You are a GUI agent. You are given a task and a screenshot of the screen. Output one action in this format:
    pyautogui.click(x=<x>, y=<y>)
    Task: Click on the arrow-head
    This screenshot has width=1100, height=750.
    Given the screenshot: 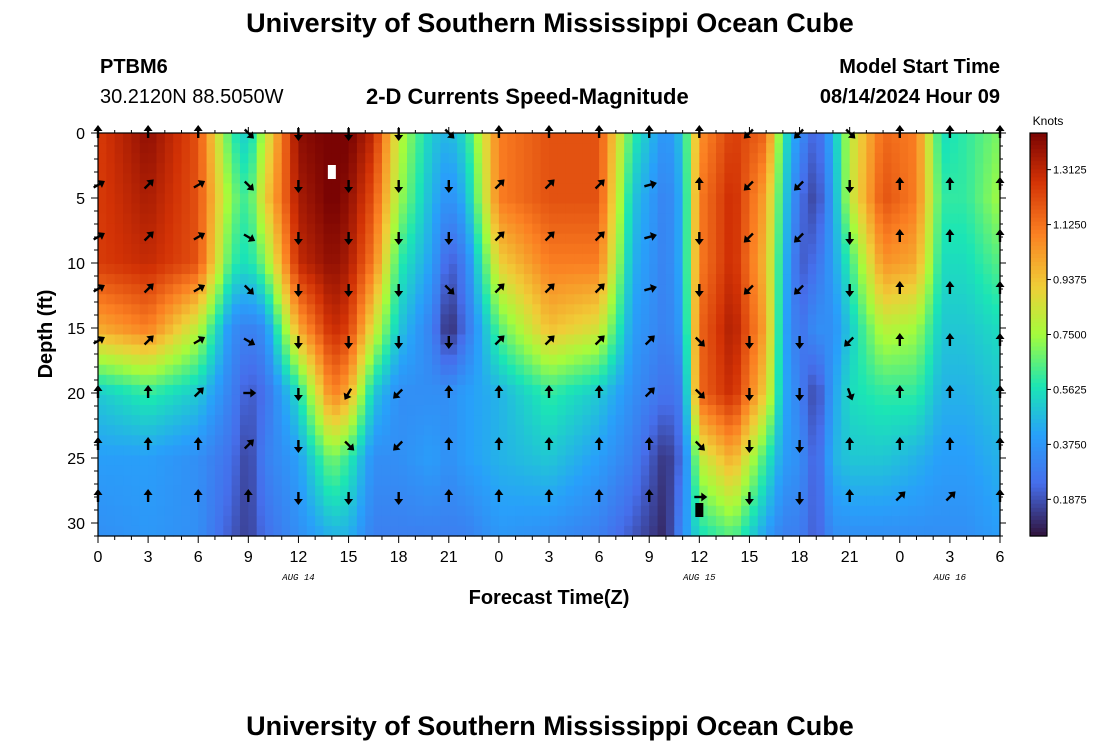 What is the action you would take?
    pyautogui.click(x=399, y=294)
    